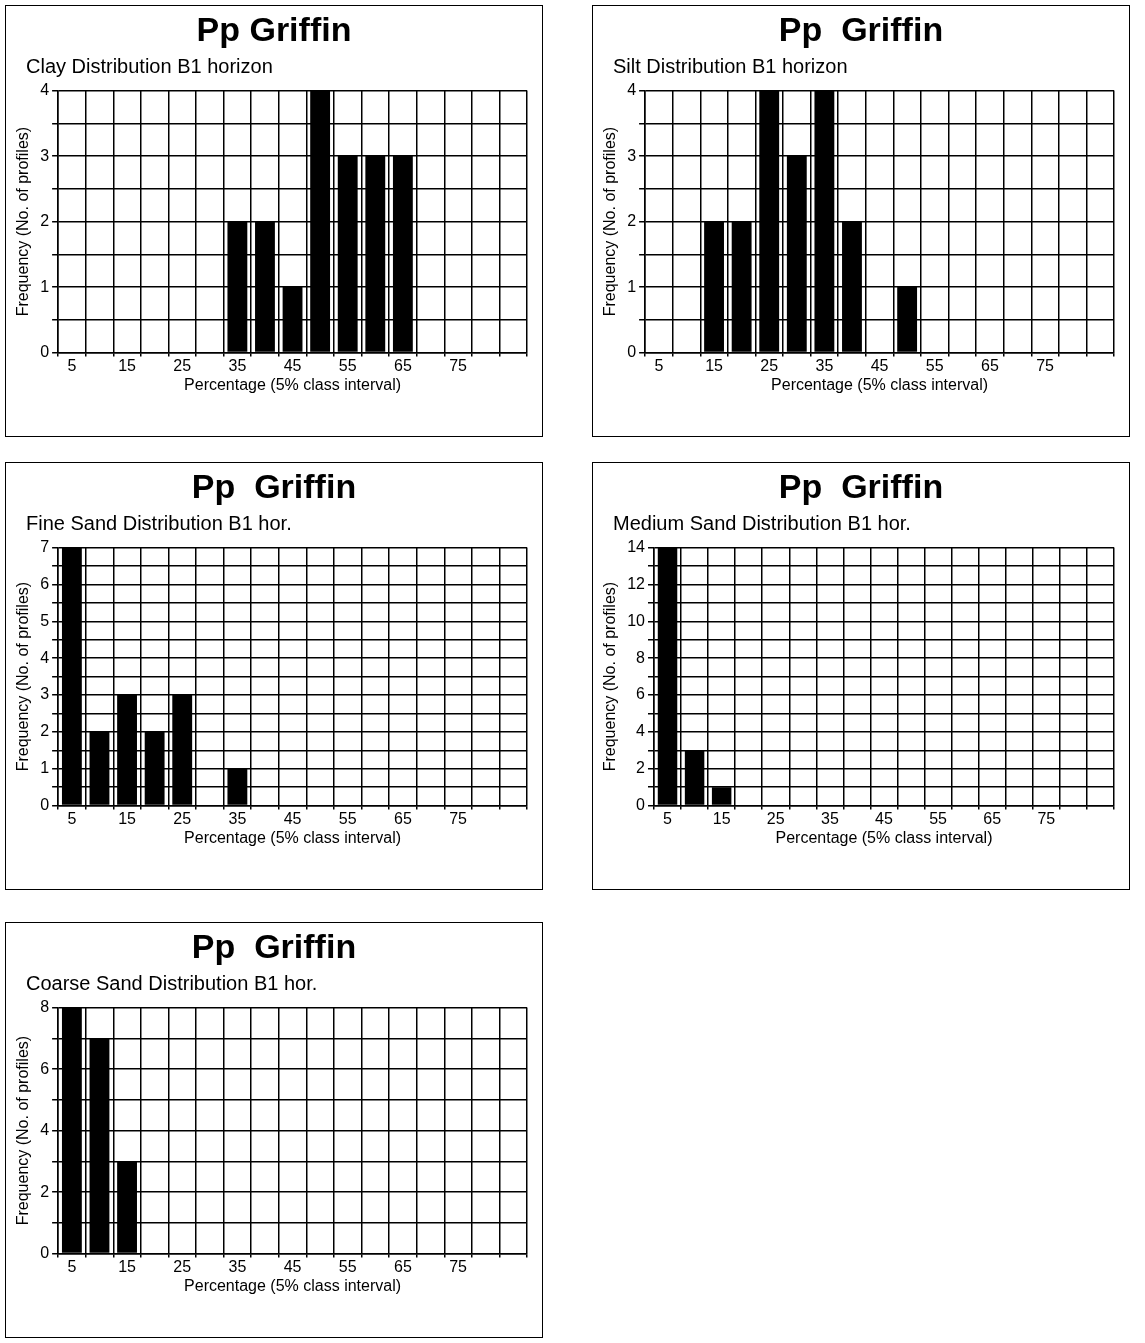  Describe the element at coordinates (159, 523) in the screenshot. I see `chart-subtitle: Fine Sand Distribution B1 hor.` at that location.